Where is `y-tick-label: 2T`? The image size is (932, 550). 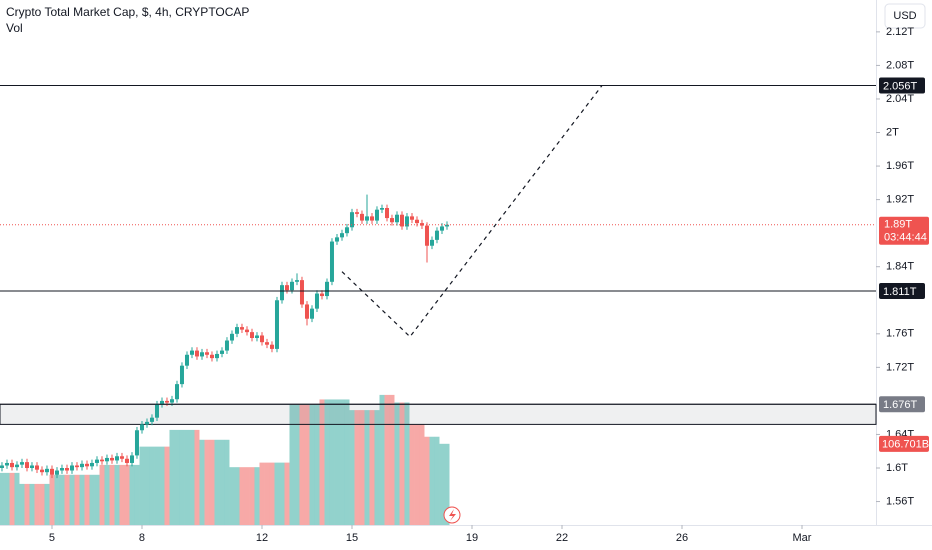 y-tick-label: 2T is located at coordinates (892, 132).